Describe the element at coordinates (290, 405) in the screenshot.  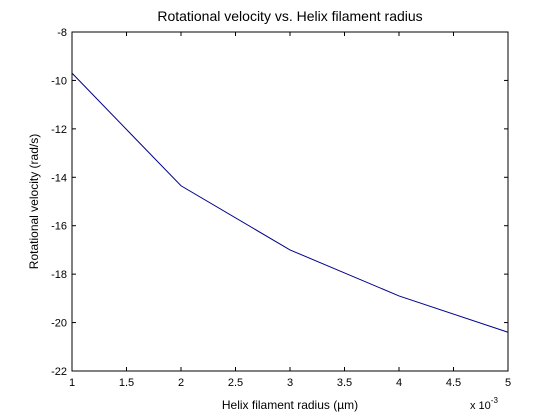
I see `x-axis-label: Helix filament radius (µm)` at that location.